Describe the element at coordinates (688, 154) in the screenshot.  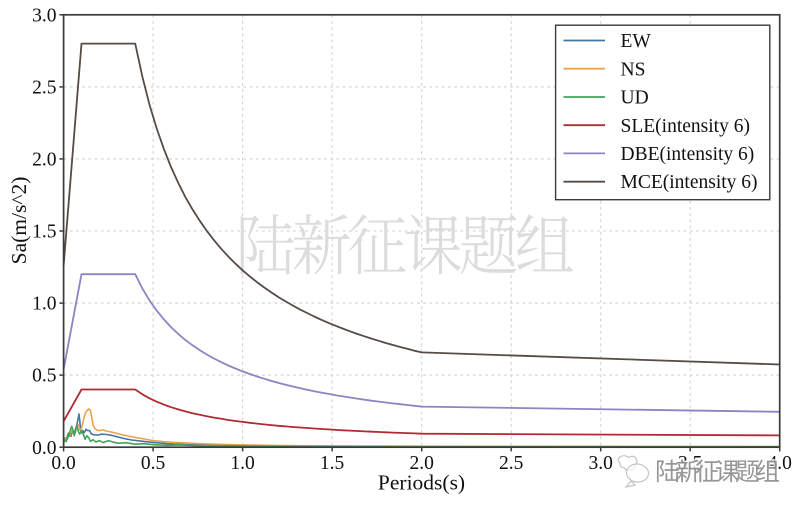
I see `svg-text: DBE(intensity 6)` at that location.